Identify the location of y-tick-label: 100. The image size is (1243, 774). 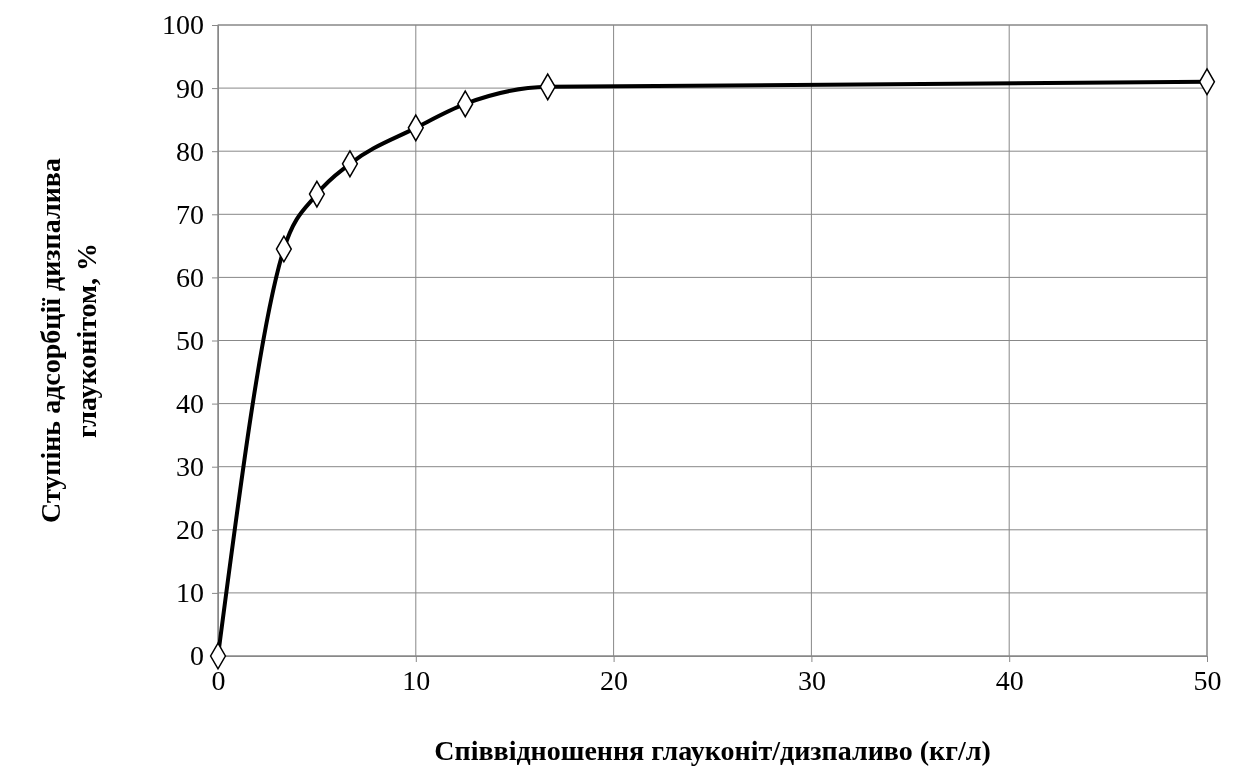
(183, 25).